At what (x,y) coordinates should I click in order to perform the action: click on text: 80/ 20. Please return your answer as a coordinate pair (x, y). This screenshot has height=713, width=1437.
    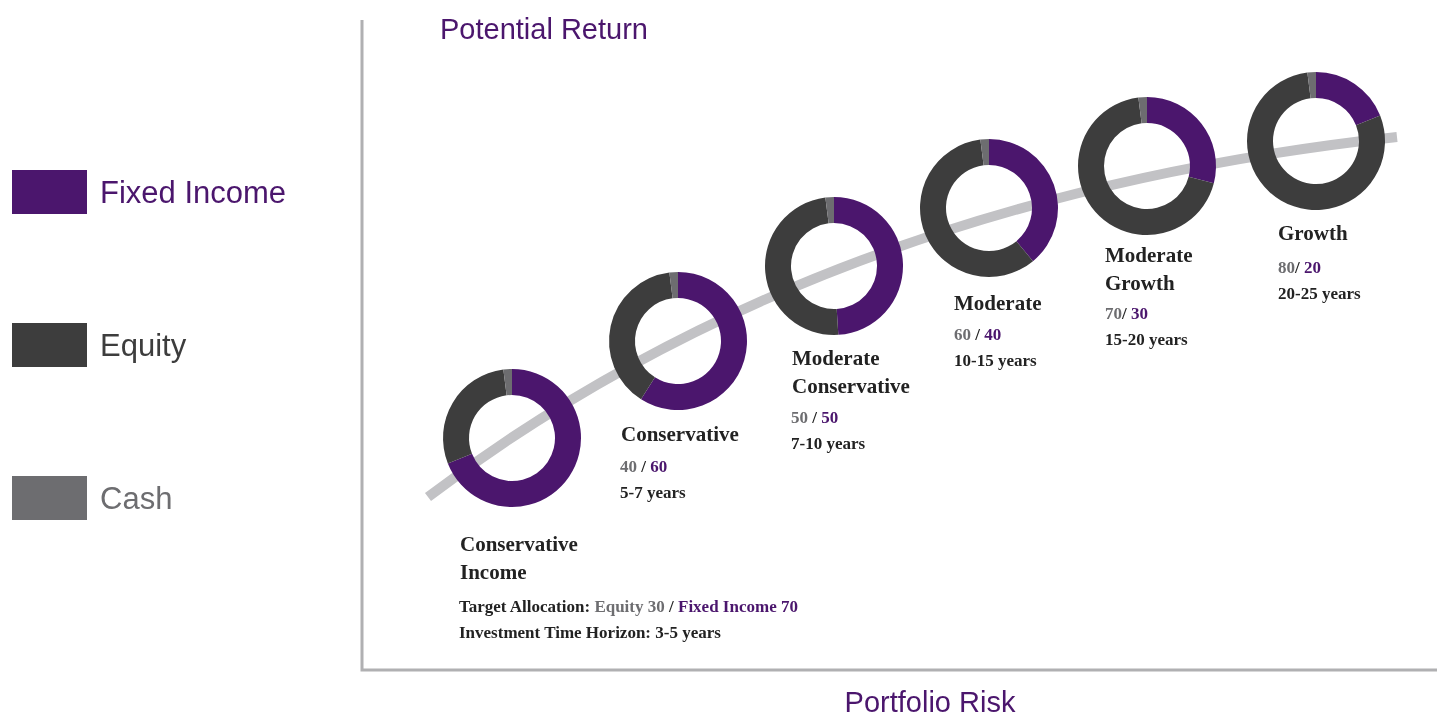
    Looking at the image, I should click on (1299, 267).